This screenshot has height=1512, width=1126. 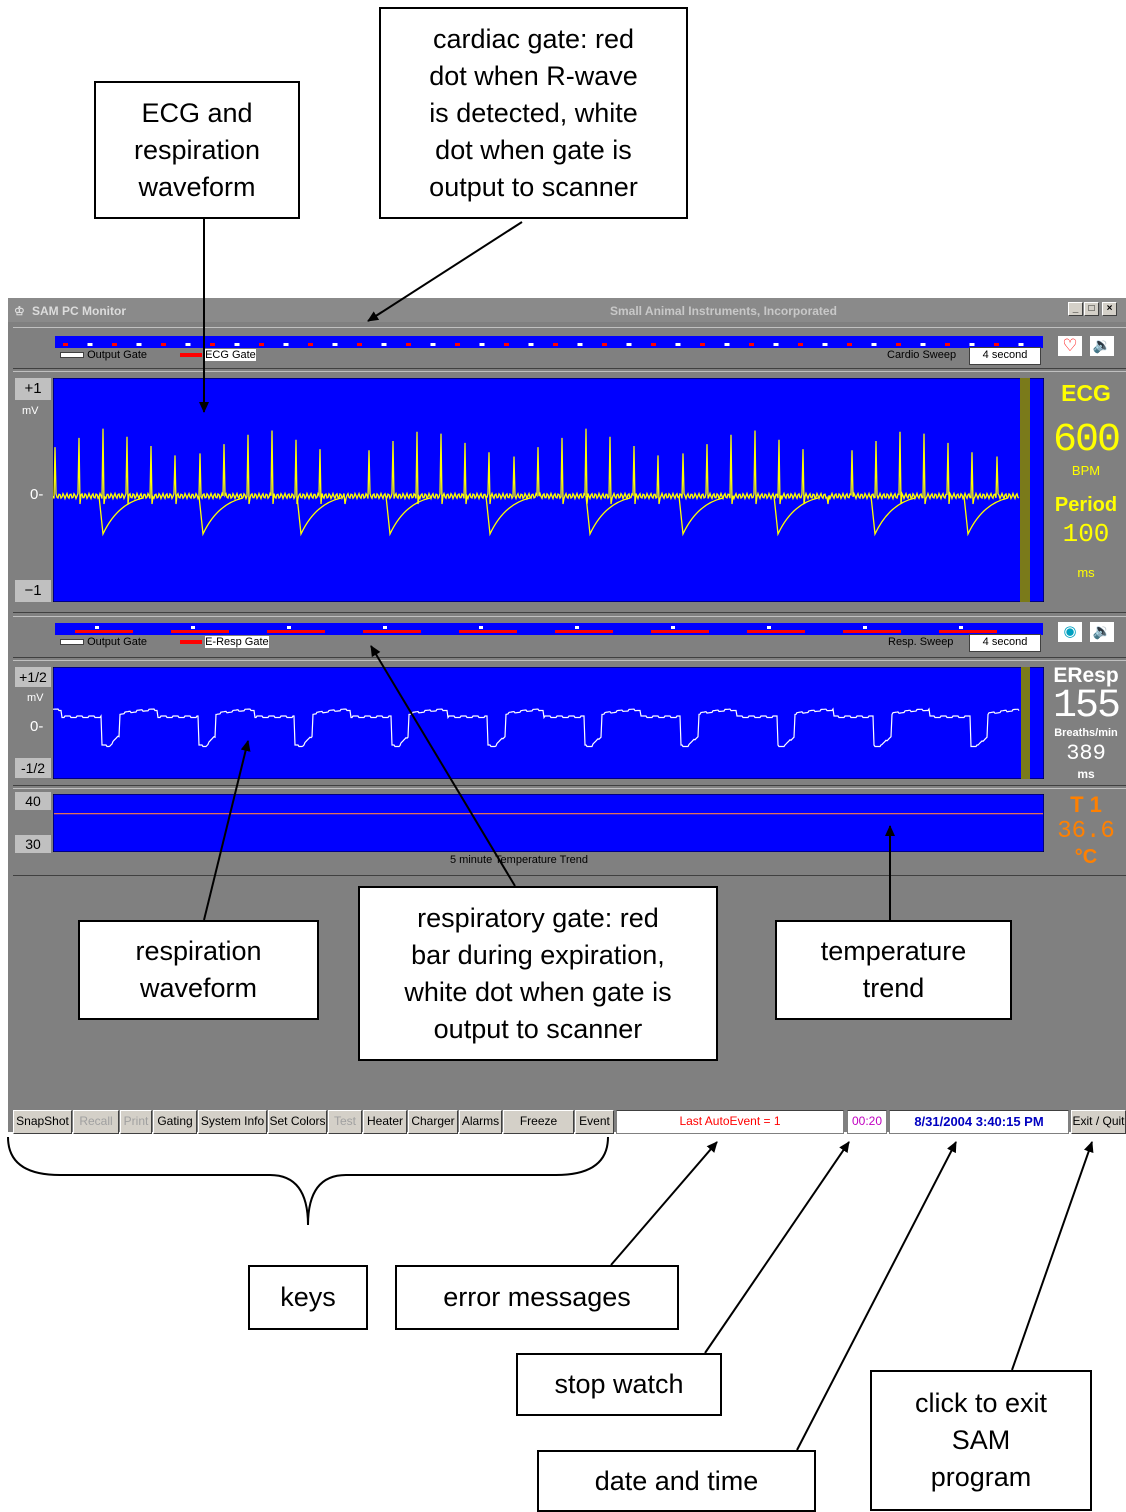 I want to click on heart-icon: ♡, so click(x=1070, y=346).